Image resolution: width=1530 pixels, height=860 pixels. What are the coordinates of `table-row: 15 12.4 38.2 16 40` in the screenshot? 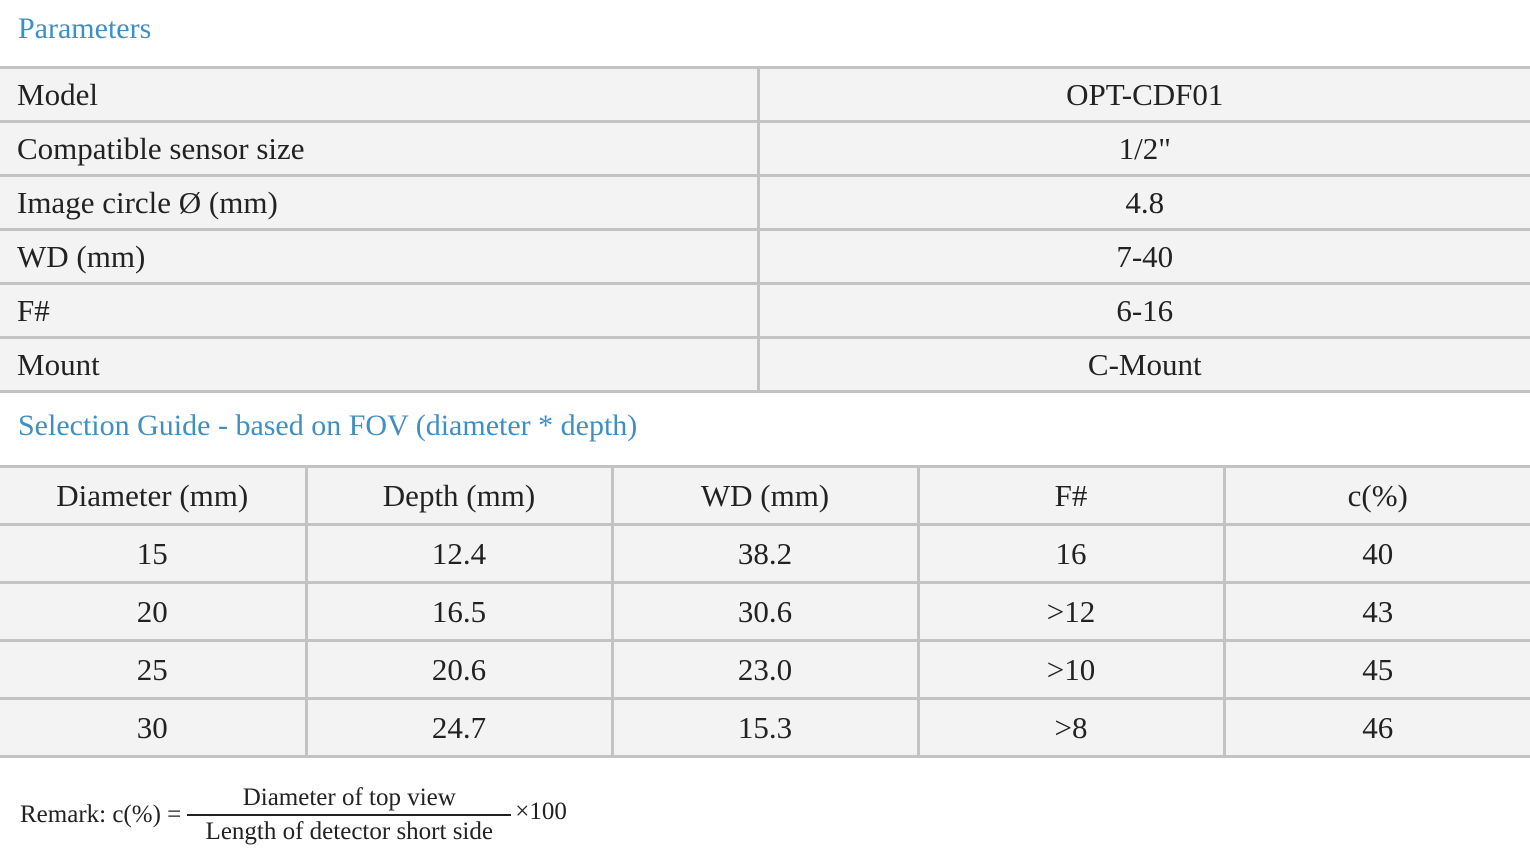 It's located at (765, 553).